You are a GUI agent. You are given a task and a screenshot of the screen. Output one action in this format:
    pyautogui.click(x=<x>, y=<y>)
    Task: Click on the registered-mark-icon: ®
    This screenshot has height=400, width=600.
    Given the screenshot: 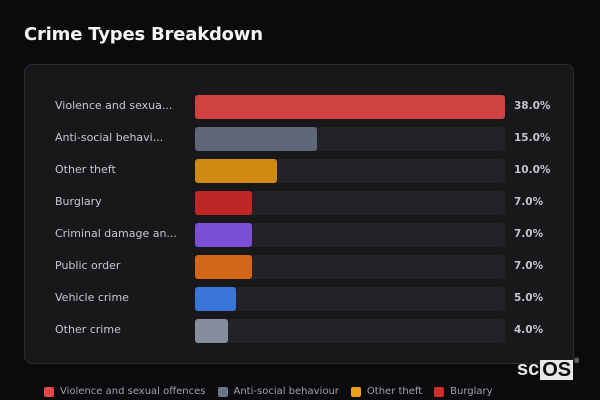 What is the action you would take?
    pyautogui.click(x=577, y=361)
    